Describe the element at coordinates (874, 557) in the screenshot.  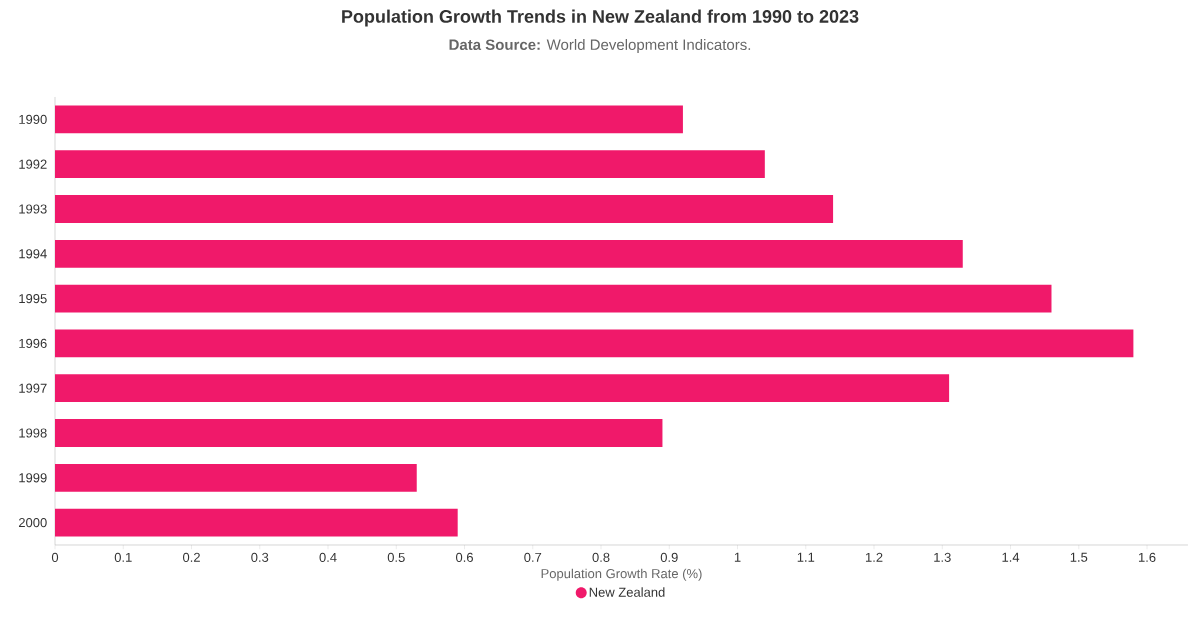
I see `x-tick-label: 1.2` at that location.